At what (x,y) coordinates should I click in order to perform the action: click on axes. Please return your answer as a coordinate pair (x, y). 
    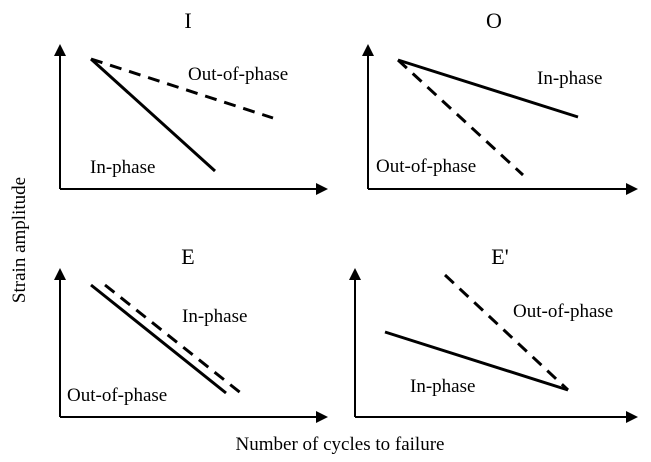
    Looking at the image, I should click on (493, 345).